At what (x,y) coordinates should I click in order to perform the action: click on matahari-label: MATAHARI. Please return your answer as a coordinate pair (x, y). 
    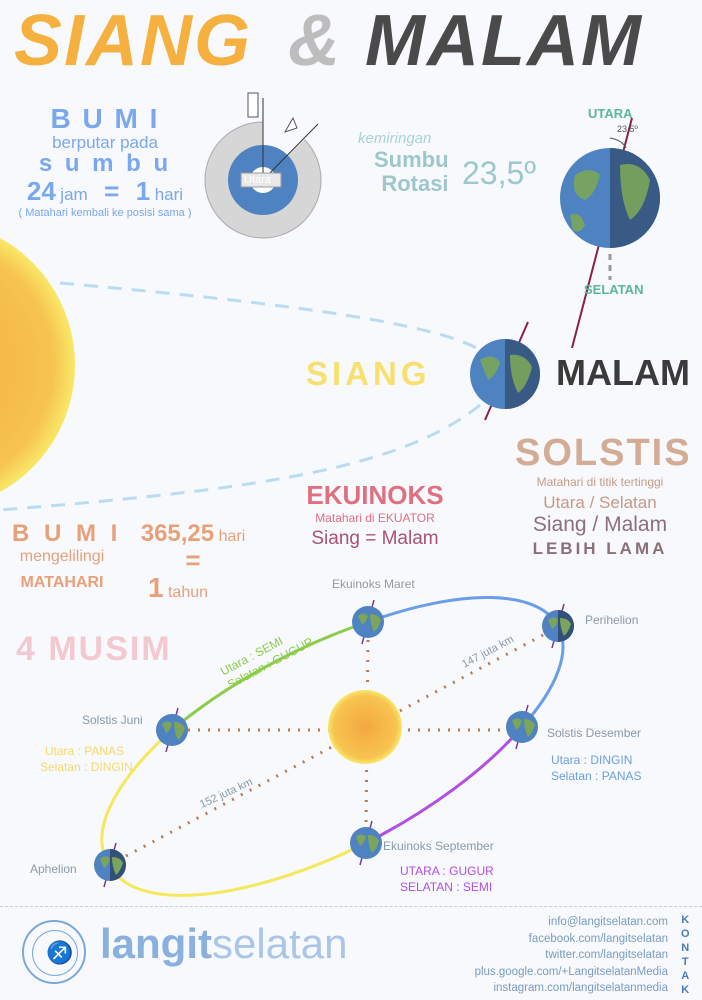
    Looking at the image, I should click on (62, 582).